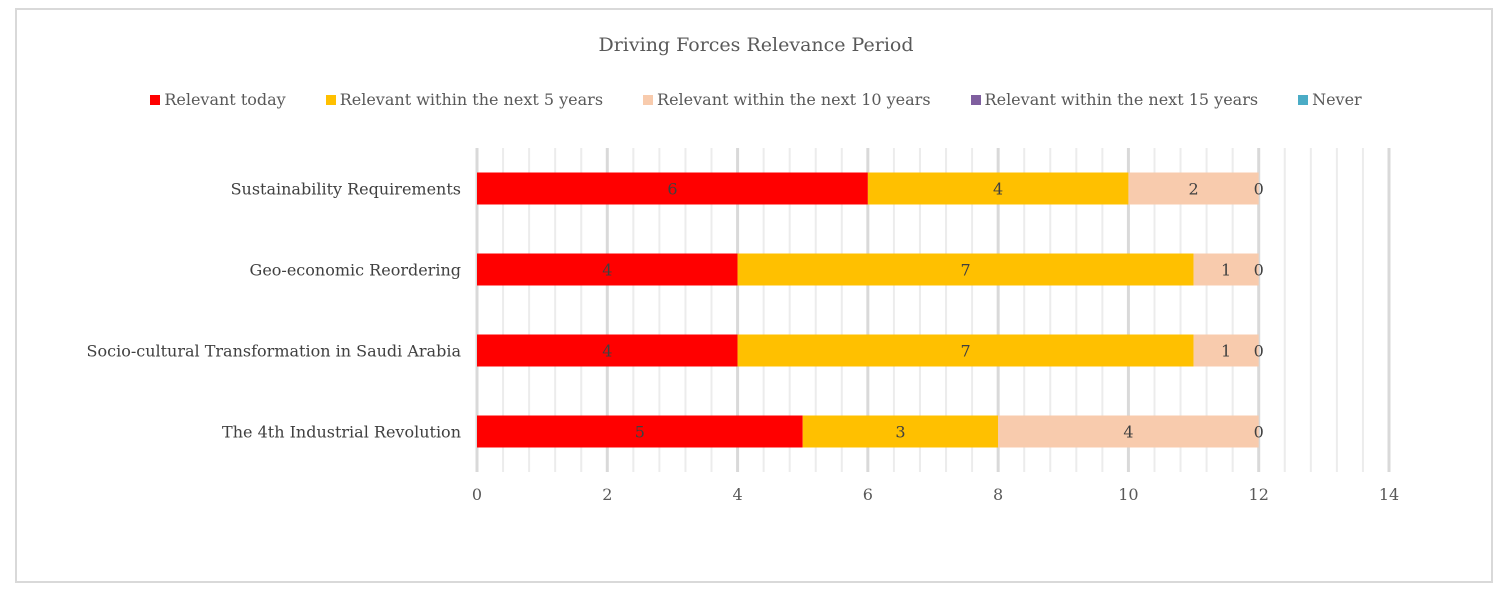 The image size is (1508, 589). What do you see at coordinates (737, 494) in the screenshot?
I see `x-tick-label: 4` at bounding box center [737, 494].